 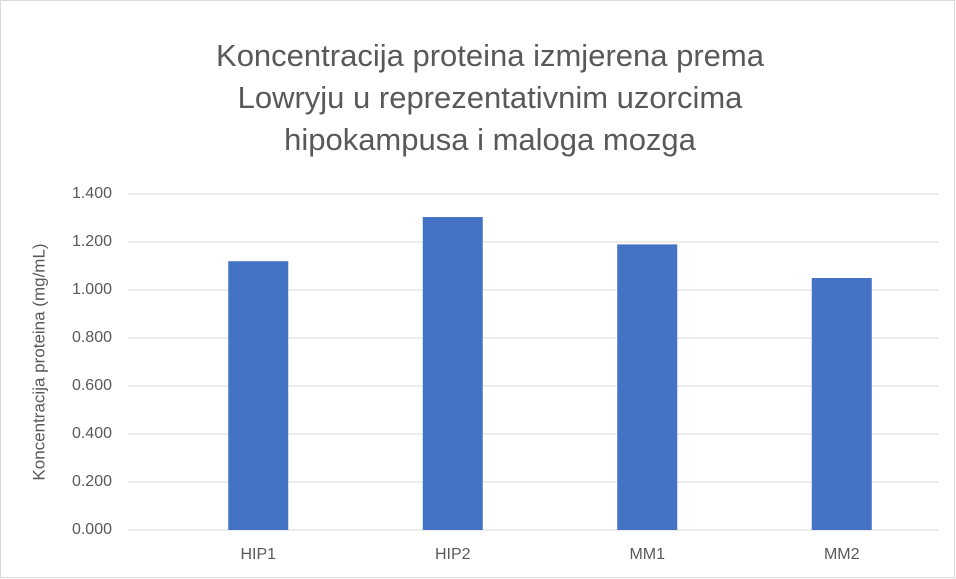 What do you see at coordinates (92, 385) in the screenshot?
I see `y-tick-label: 0.600` at bounding box center [92, 385].